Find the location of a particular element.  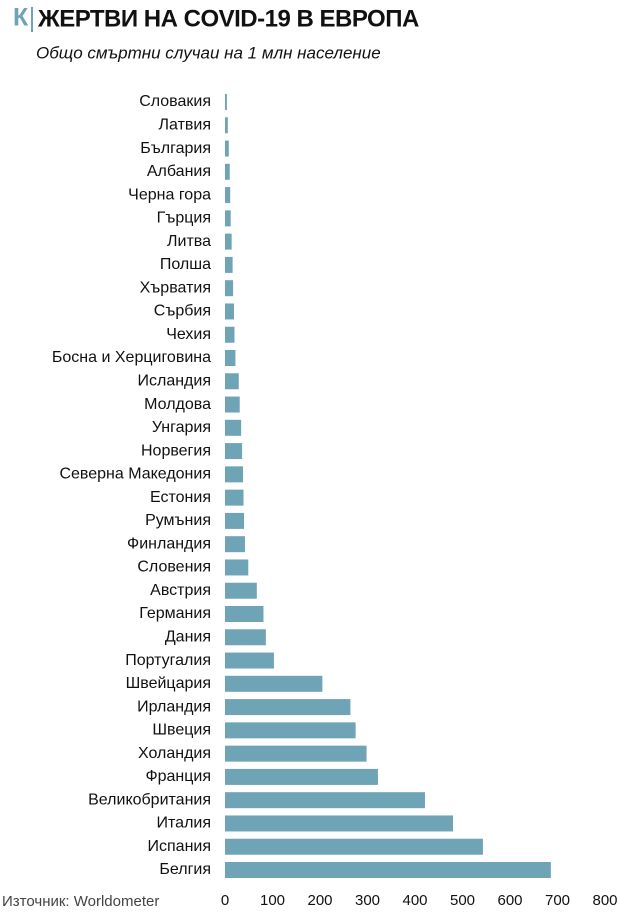

y-tick-label: Литва is located at coordinates (189, 241).